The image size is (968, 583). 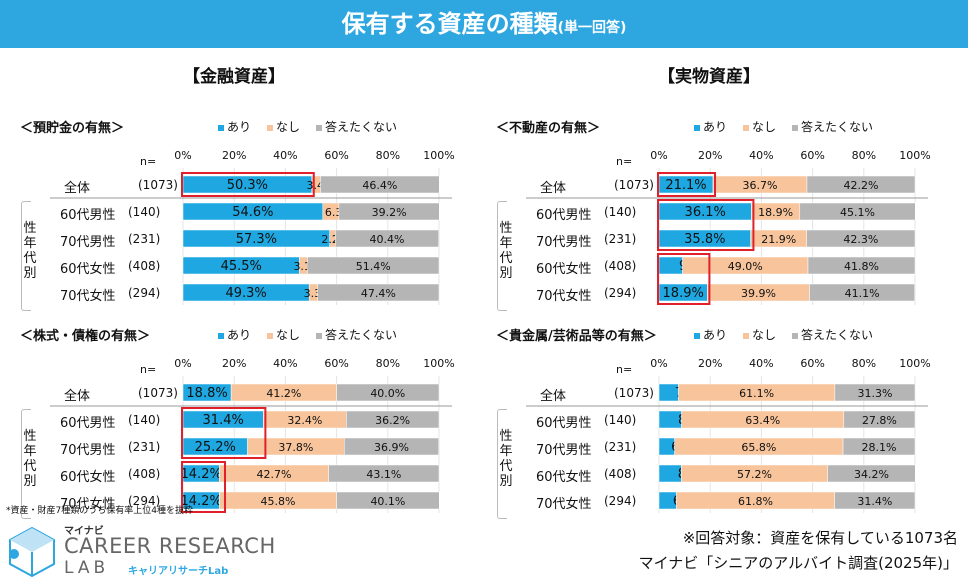 What do you see at coordinates (234, 77) in the screenshot?
I see `section-heading-financial: 【金融資産】` at bounding box center [234, 77].